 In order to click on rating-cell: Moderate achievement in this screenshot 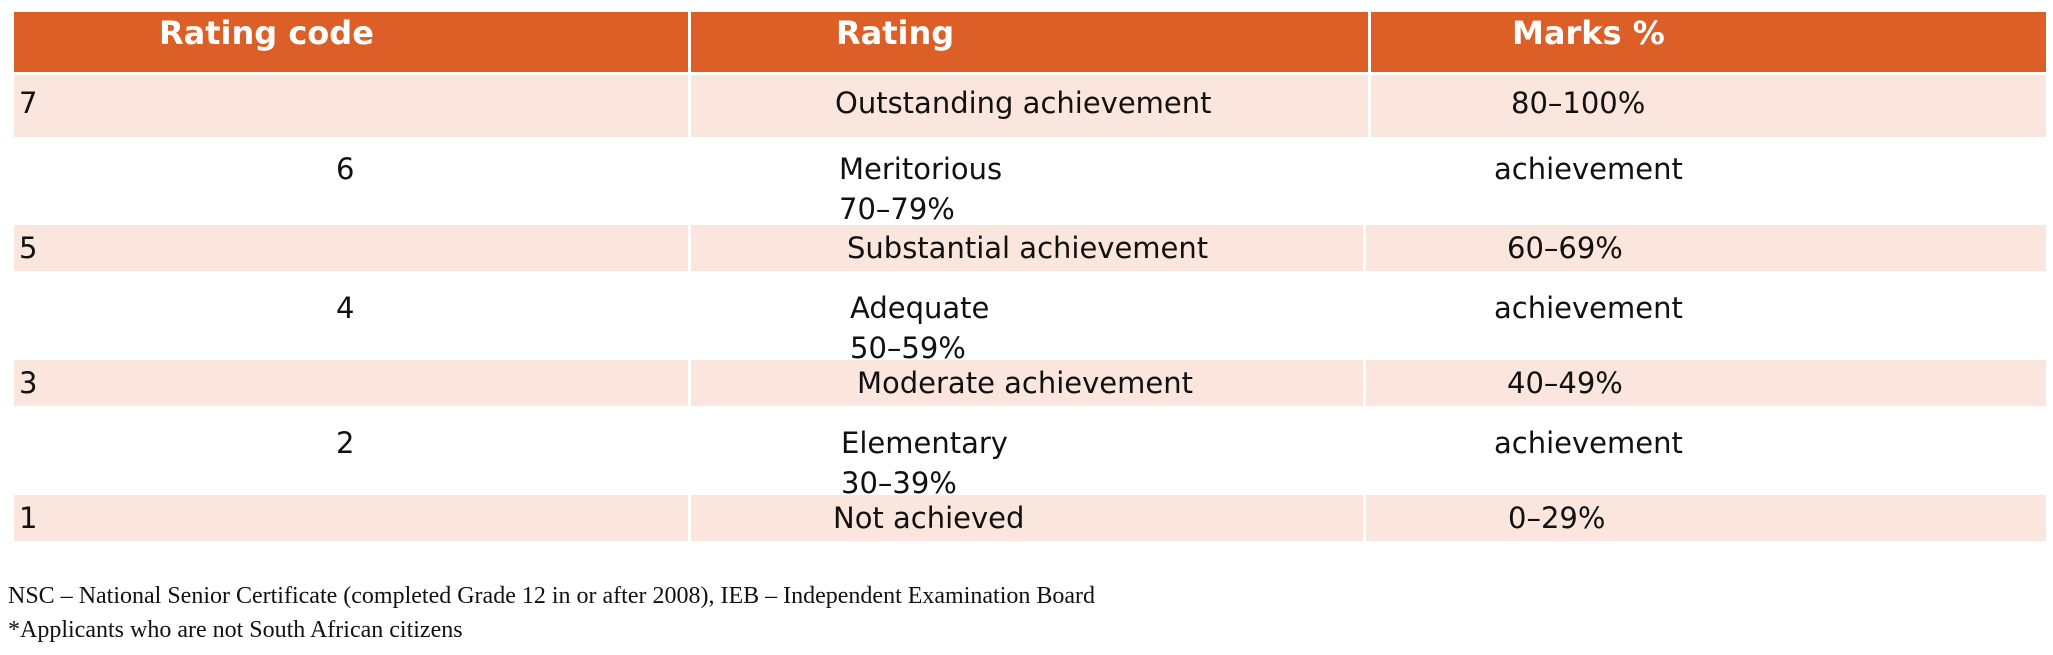, I will do `click(1025, 383)`.